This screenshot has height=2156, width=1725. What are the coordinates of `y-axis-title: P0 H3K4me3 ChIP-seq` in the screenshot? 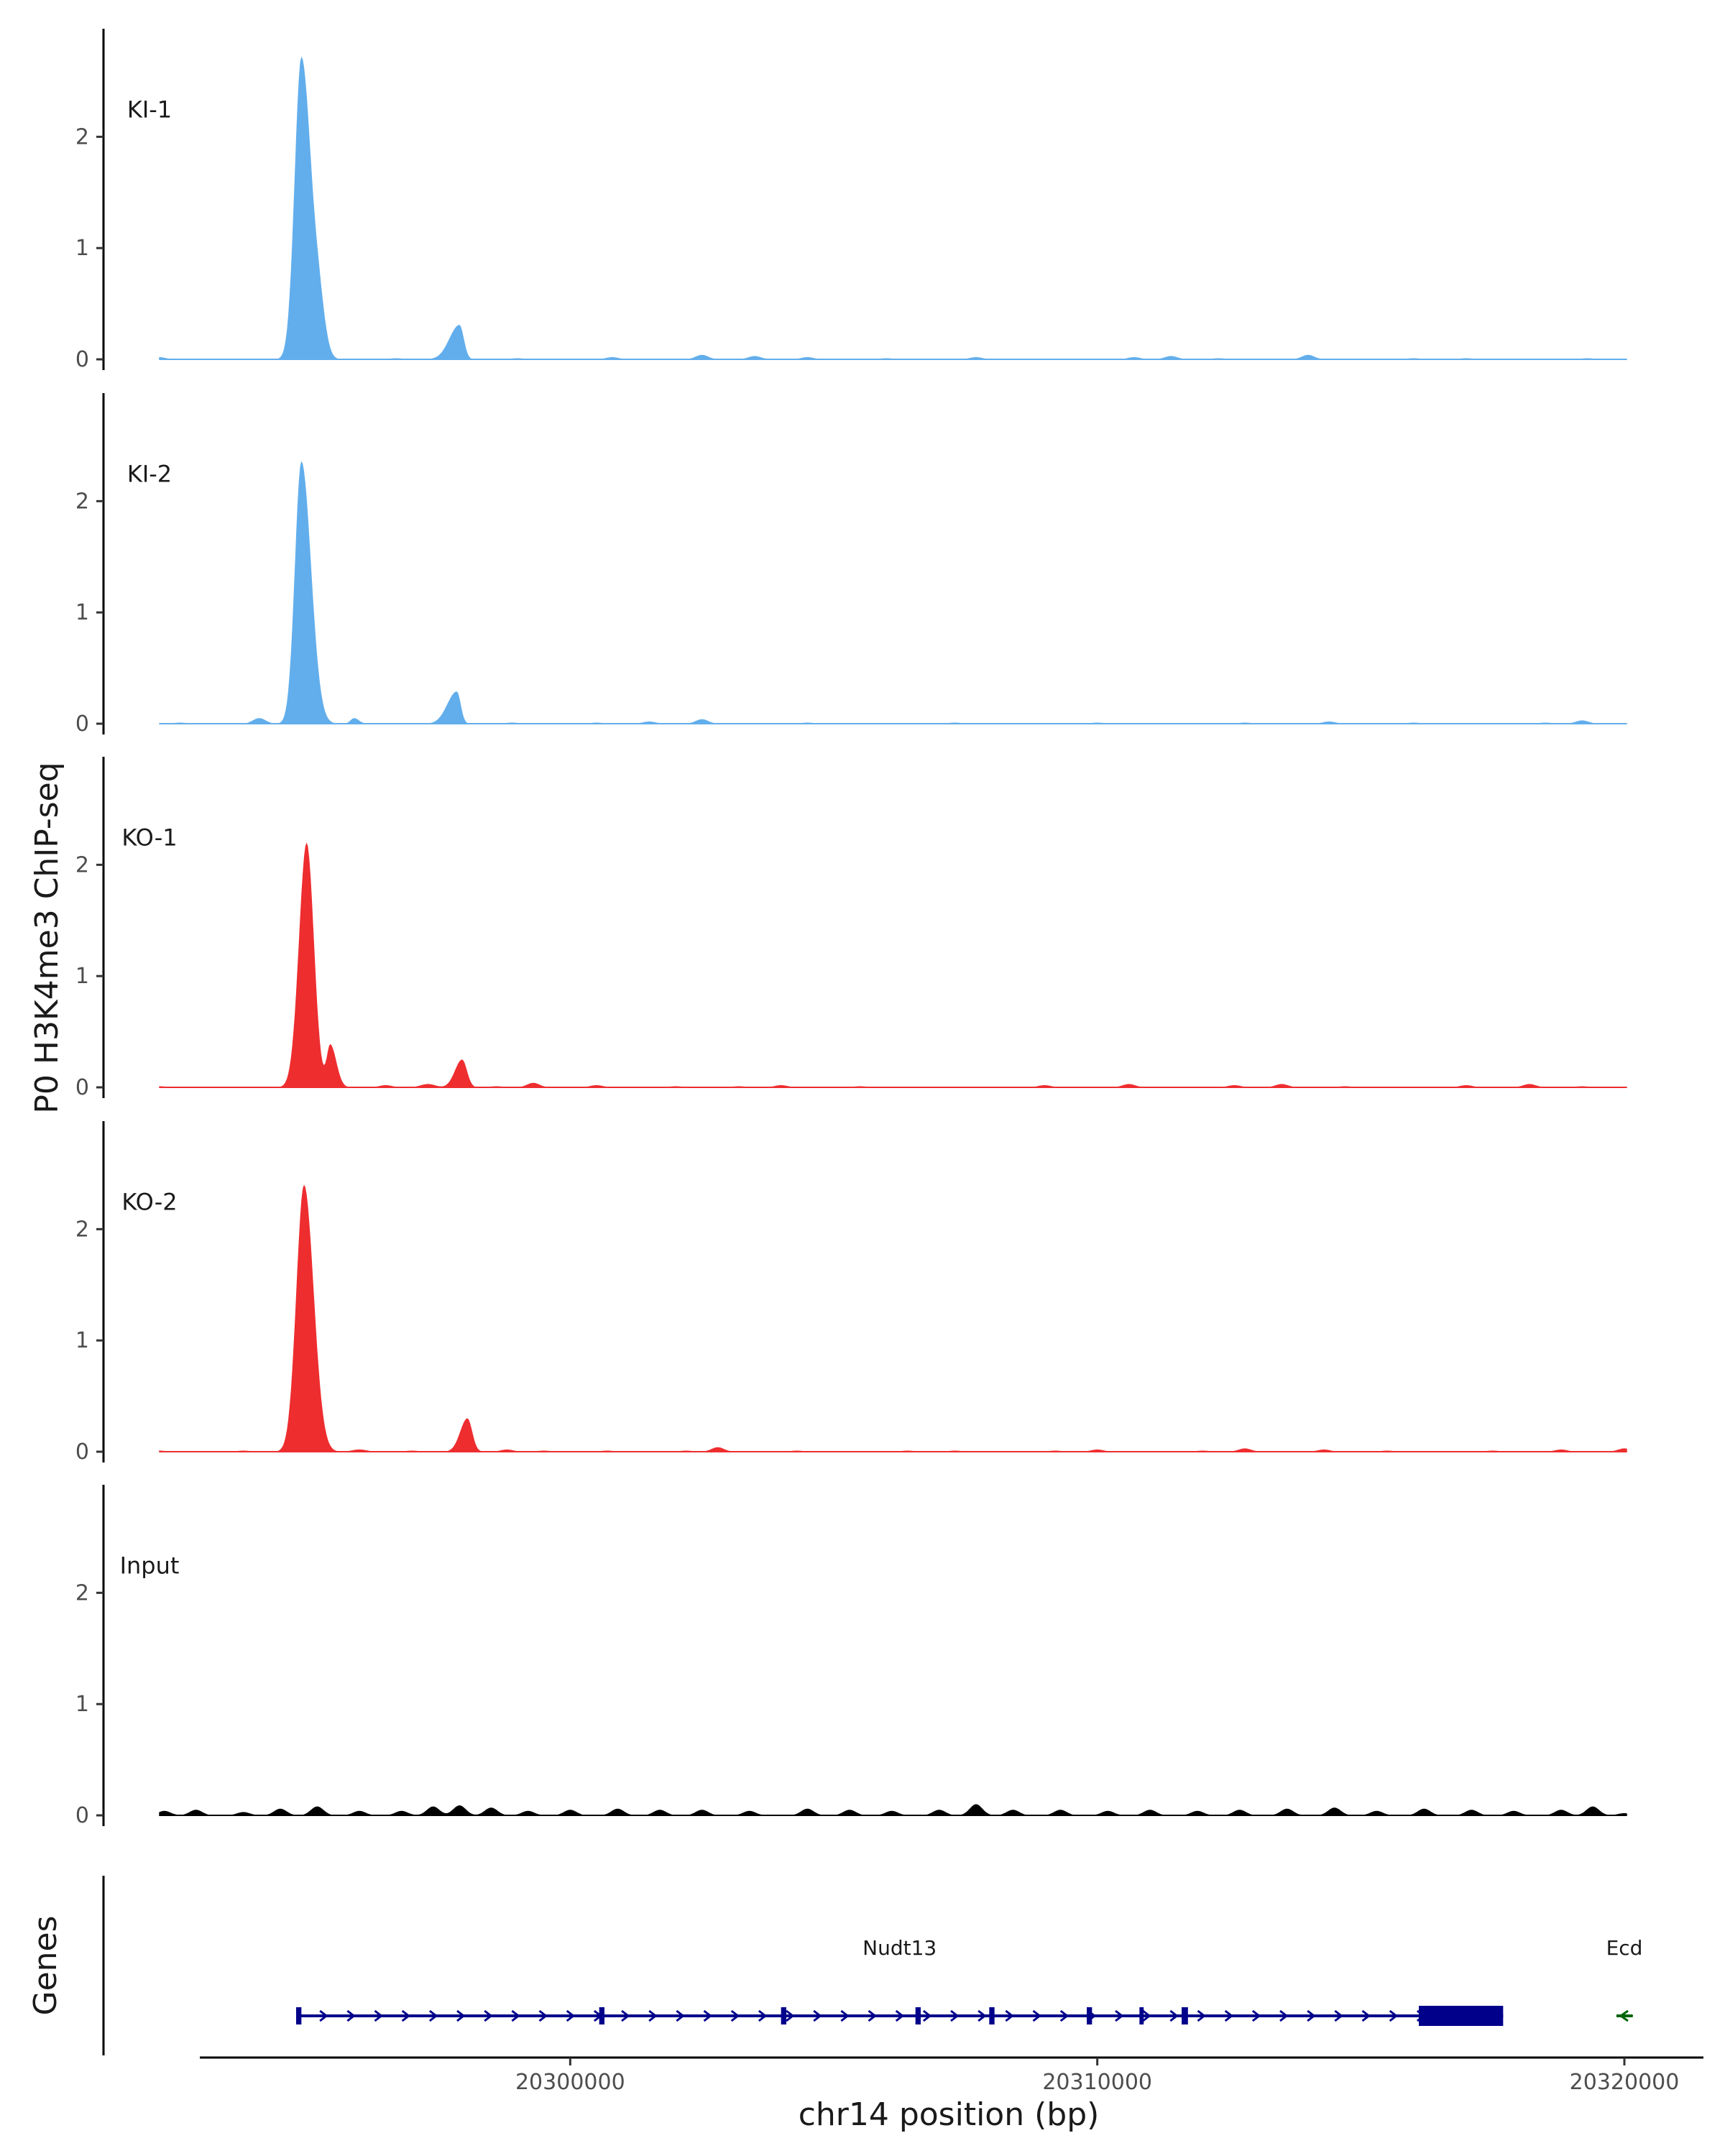 It's located at (47, 937).